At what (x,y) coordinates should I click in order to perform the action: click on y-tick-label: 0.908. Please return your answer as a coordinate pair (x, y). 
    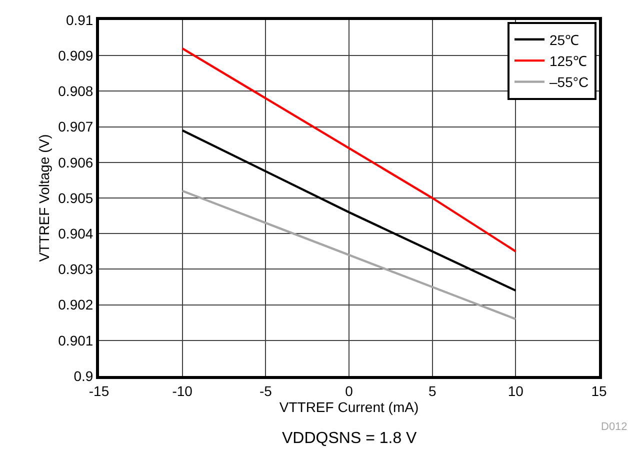
    Looking at the image, I should click on (76, 91).